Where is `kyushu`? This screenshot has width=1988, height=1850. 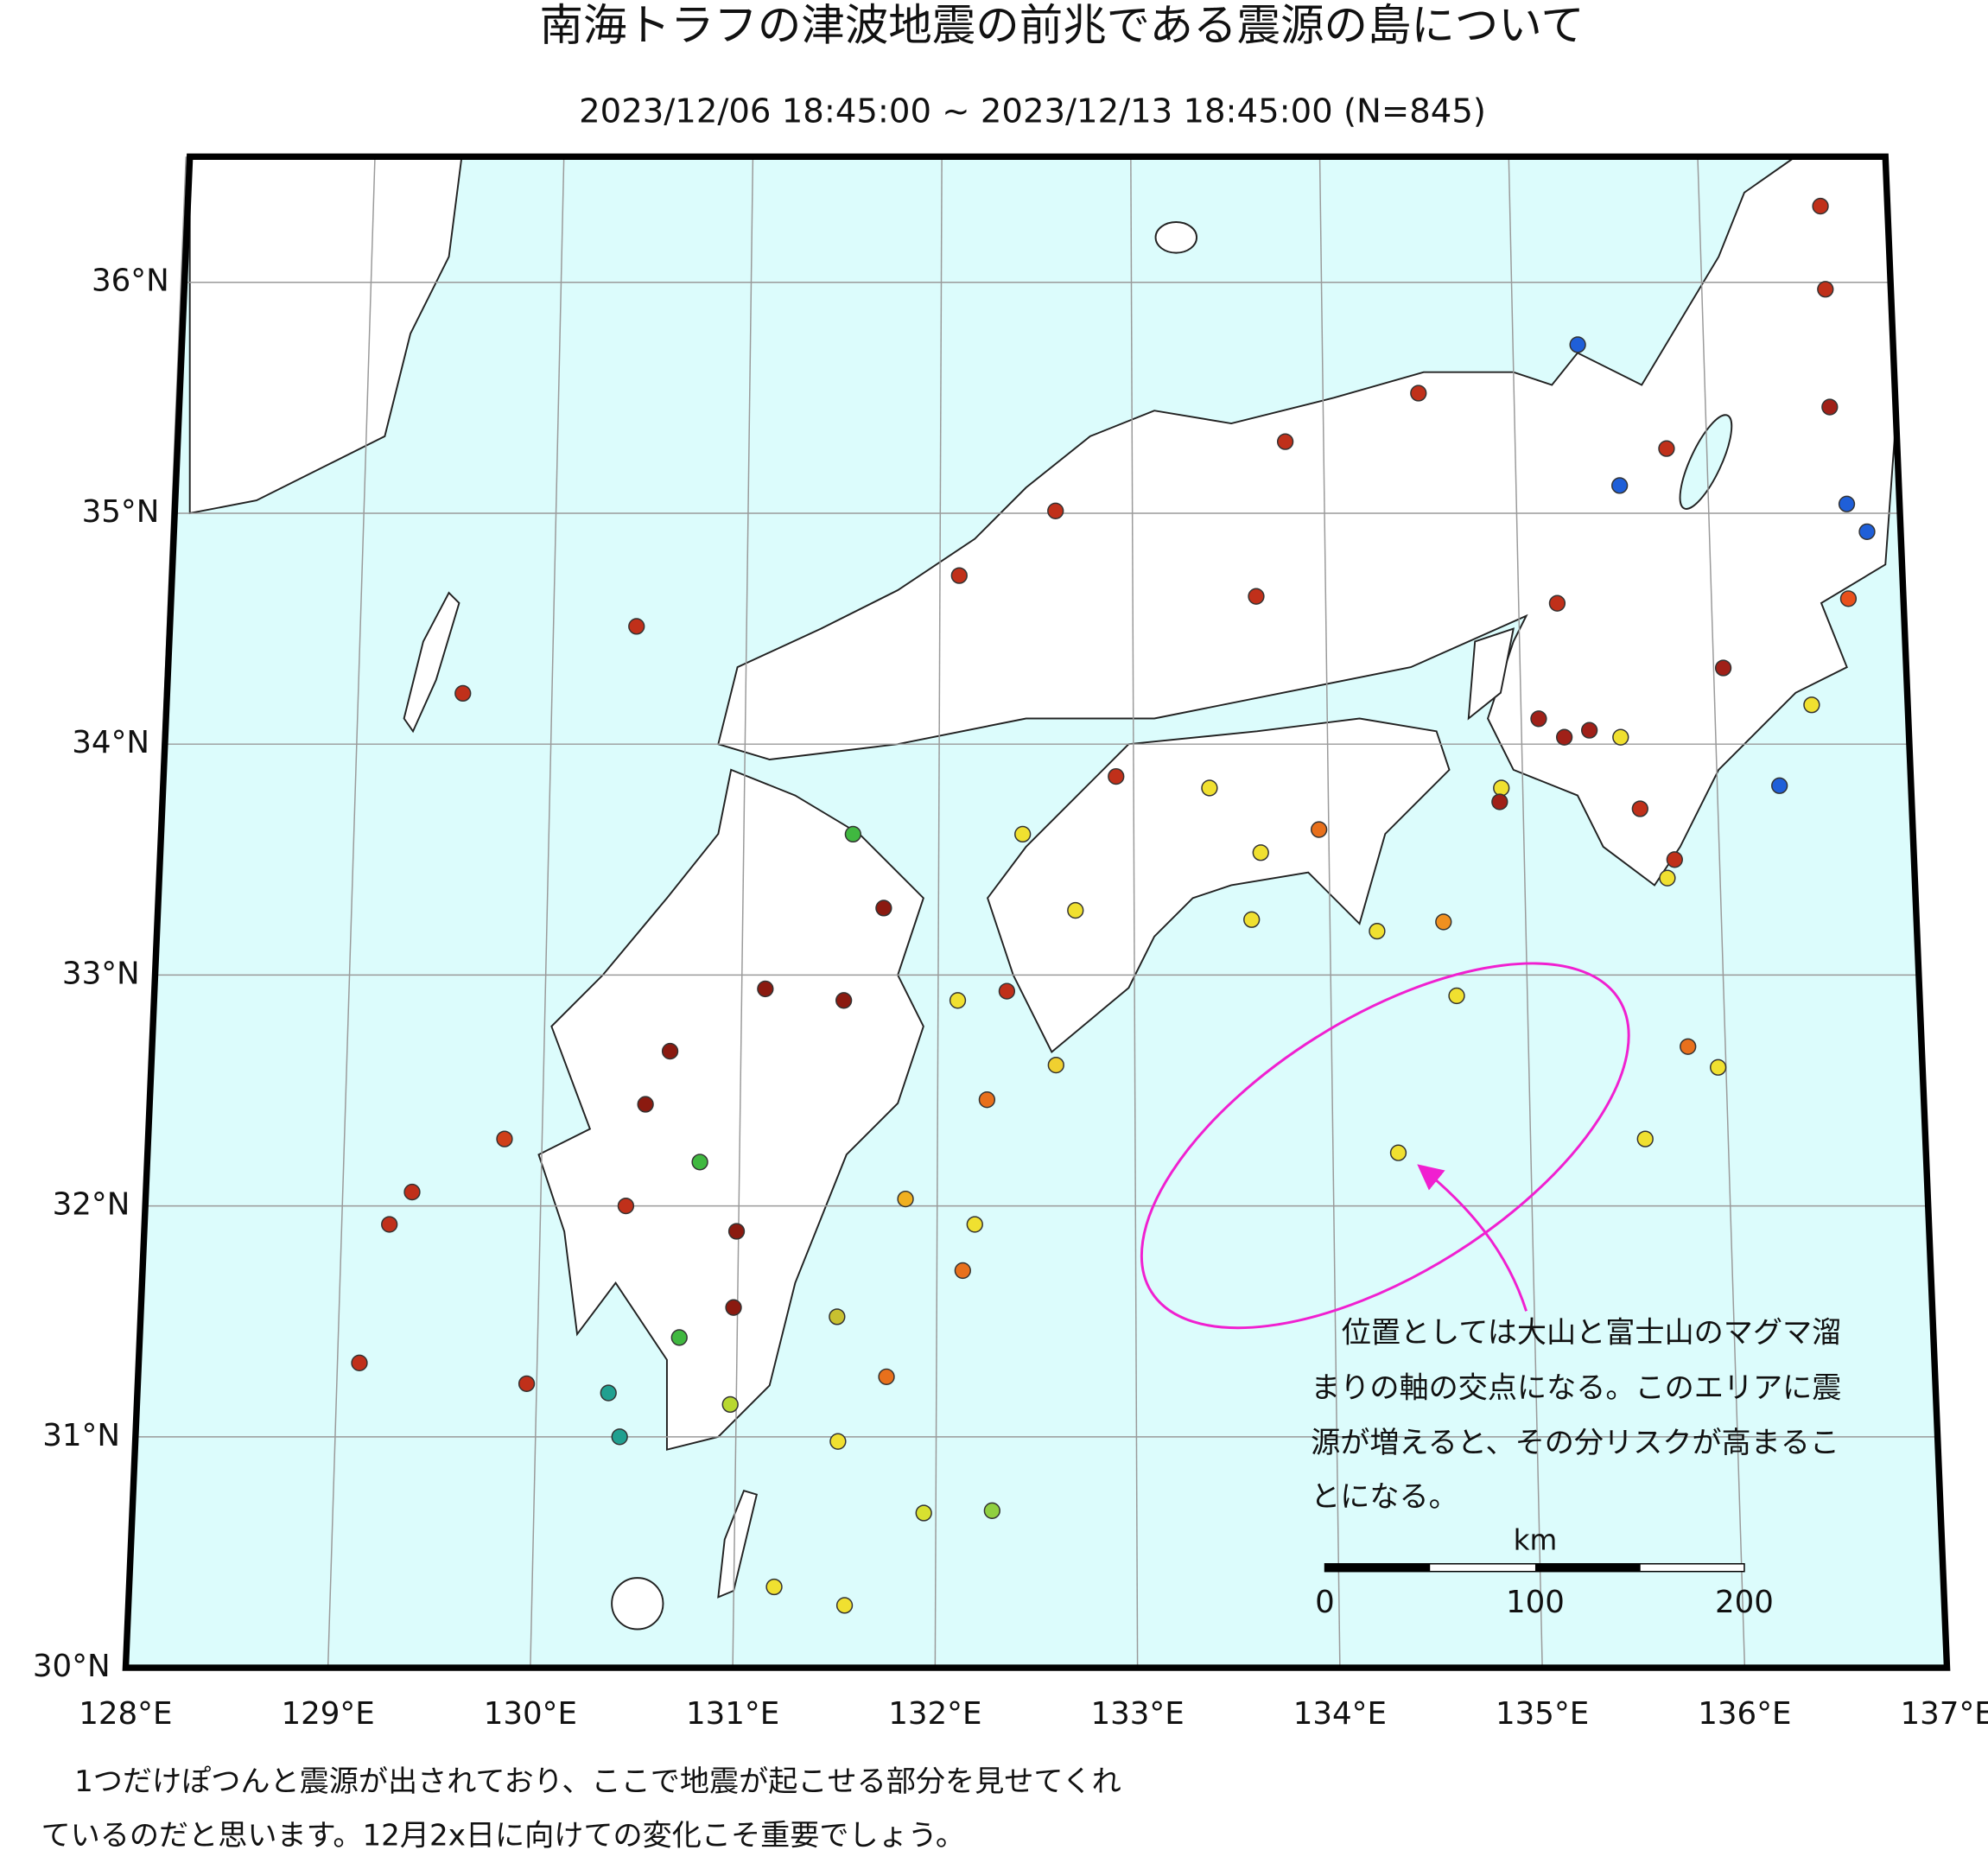 kyushu is located at coordinates (730, 1109).